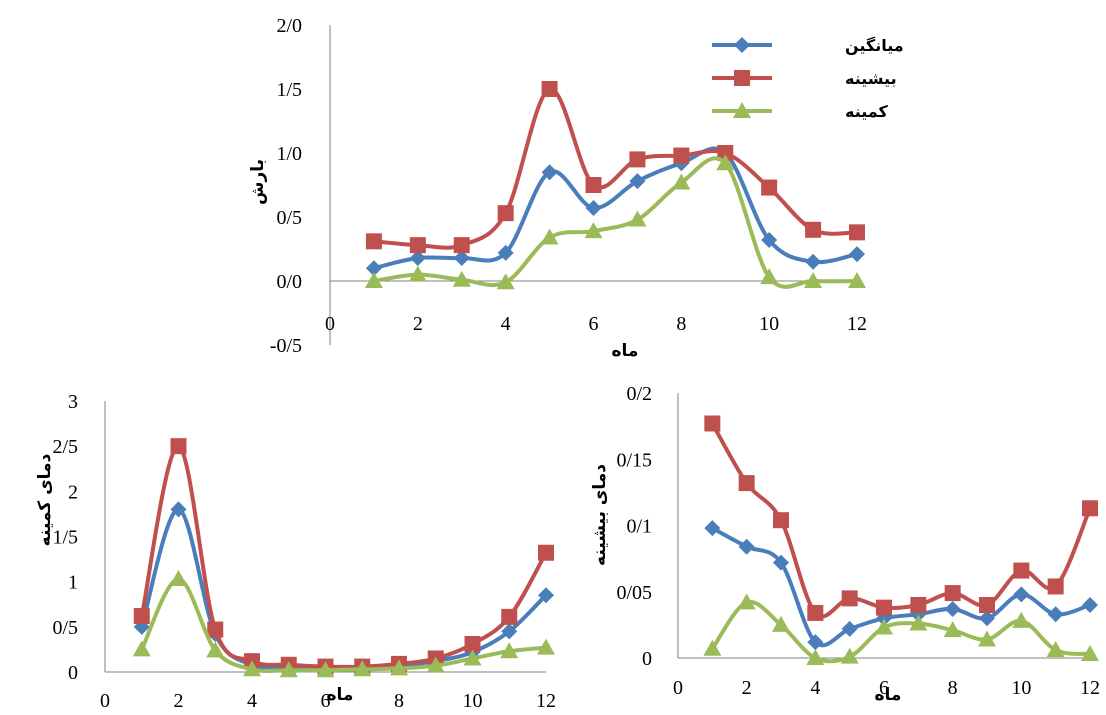  What do you see at coordinates (289, 154) in the screenshot?
I see `y-tick-label: 1/0` at bounding box center [289, 154].